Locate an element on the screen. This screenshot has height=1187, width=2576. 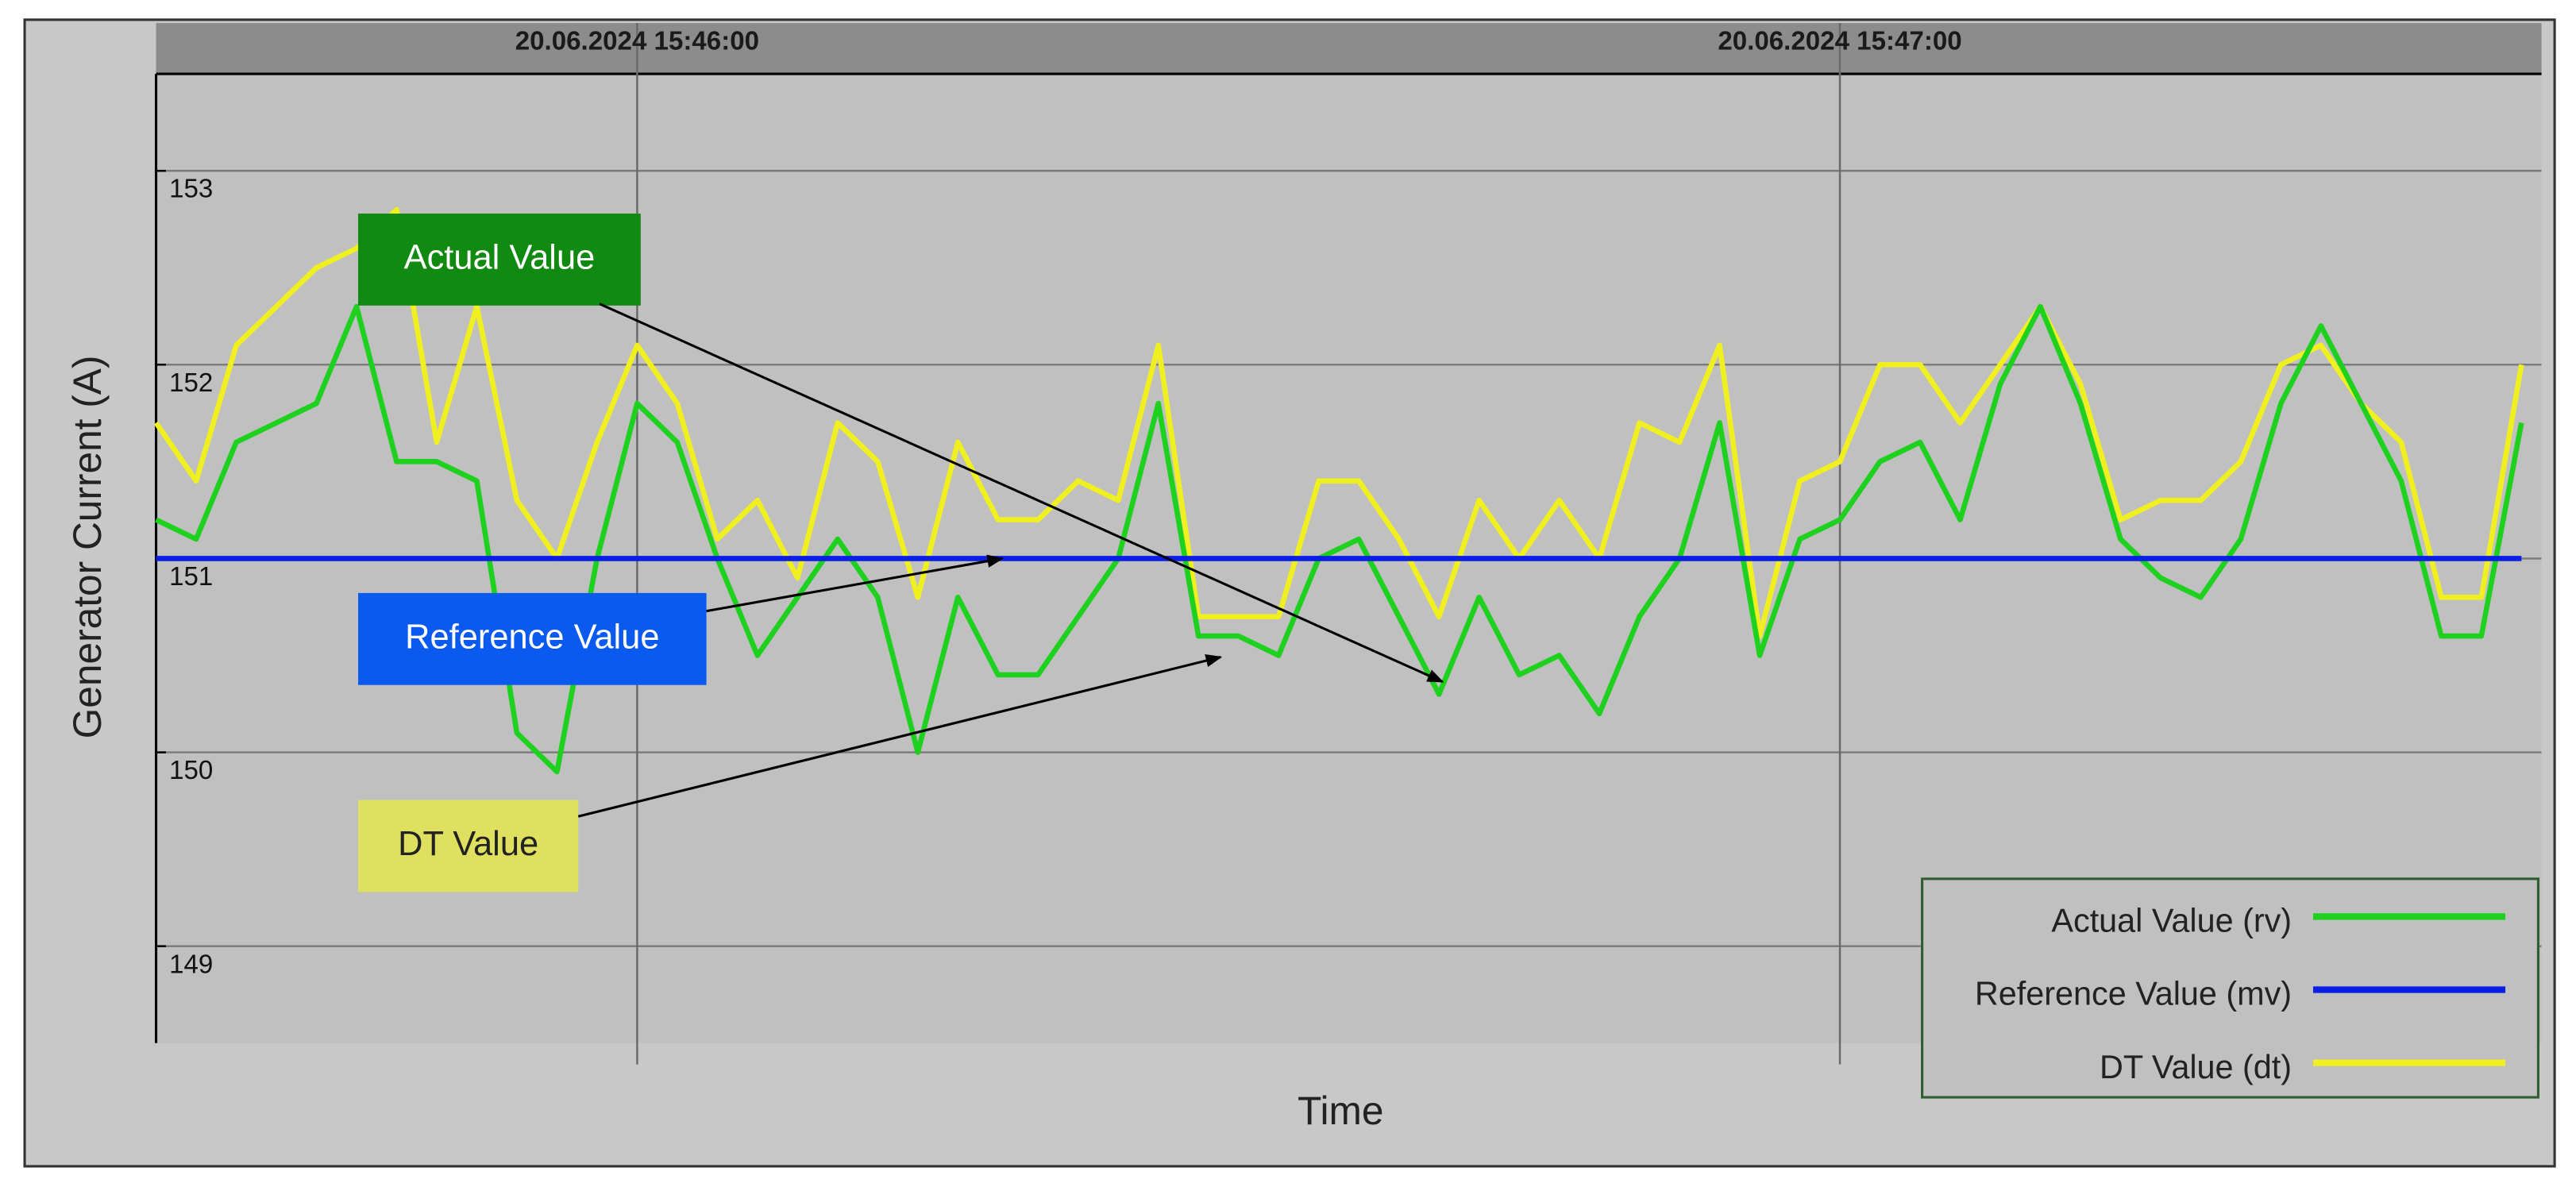
x-axis-label: Time is located at coordinates (1340, 1111).